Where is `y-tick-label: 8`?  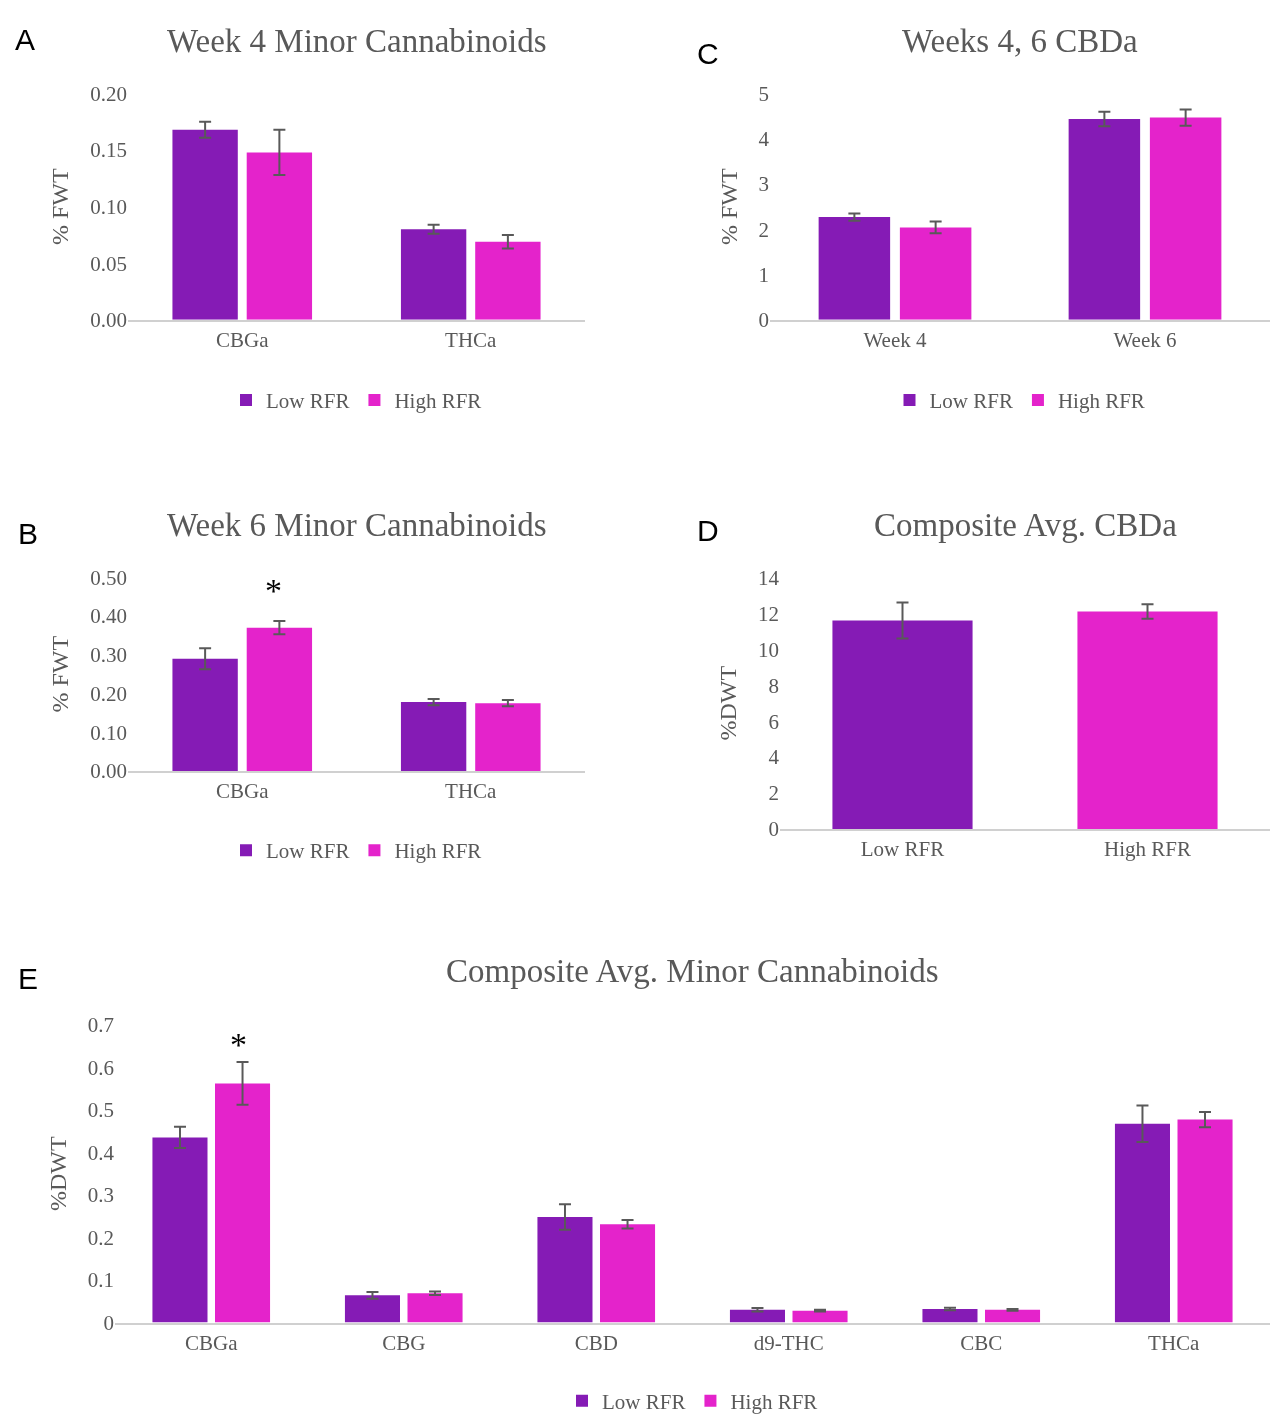 y-tick-label: 8 is located at coordinates (773, 685).